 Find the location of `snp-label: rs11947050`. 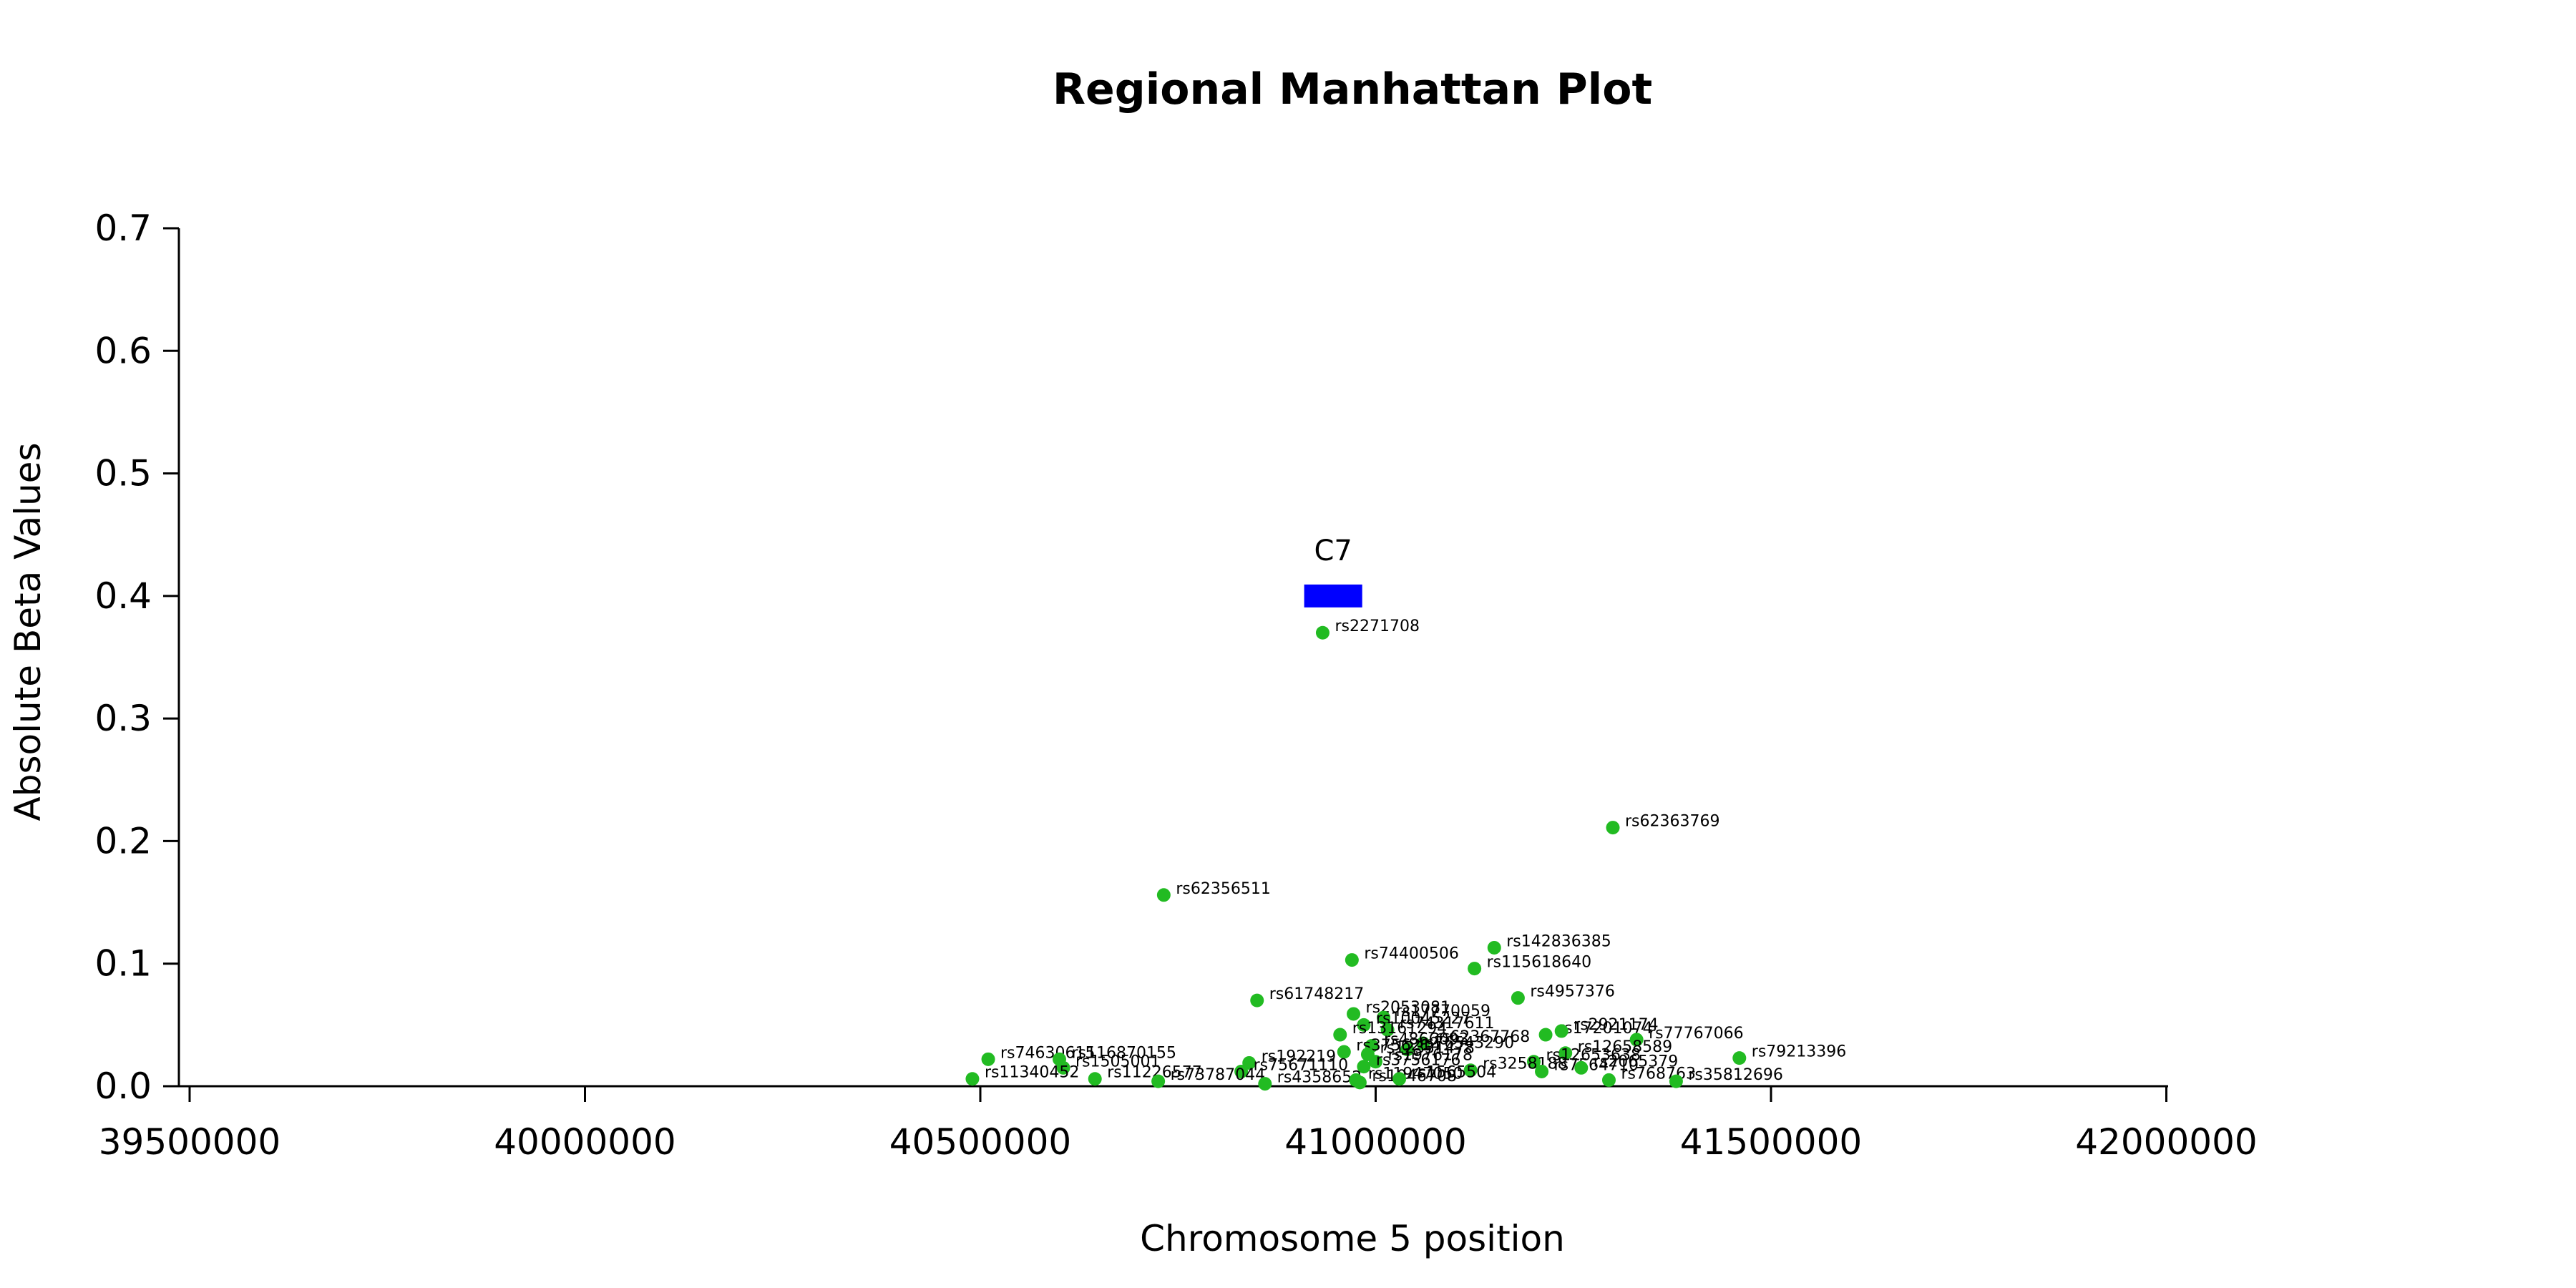

snp-label: rs11947050 is located at coordinates (1415, 1074).